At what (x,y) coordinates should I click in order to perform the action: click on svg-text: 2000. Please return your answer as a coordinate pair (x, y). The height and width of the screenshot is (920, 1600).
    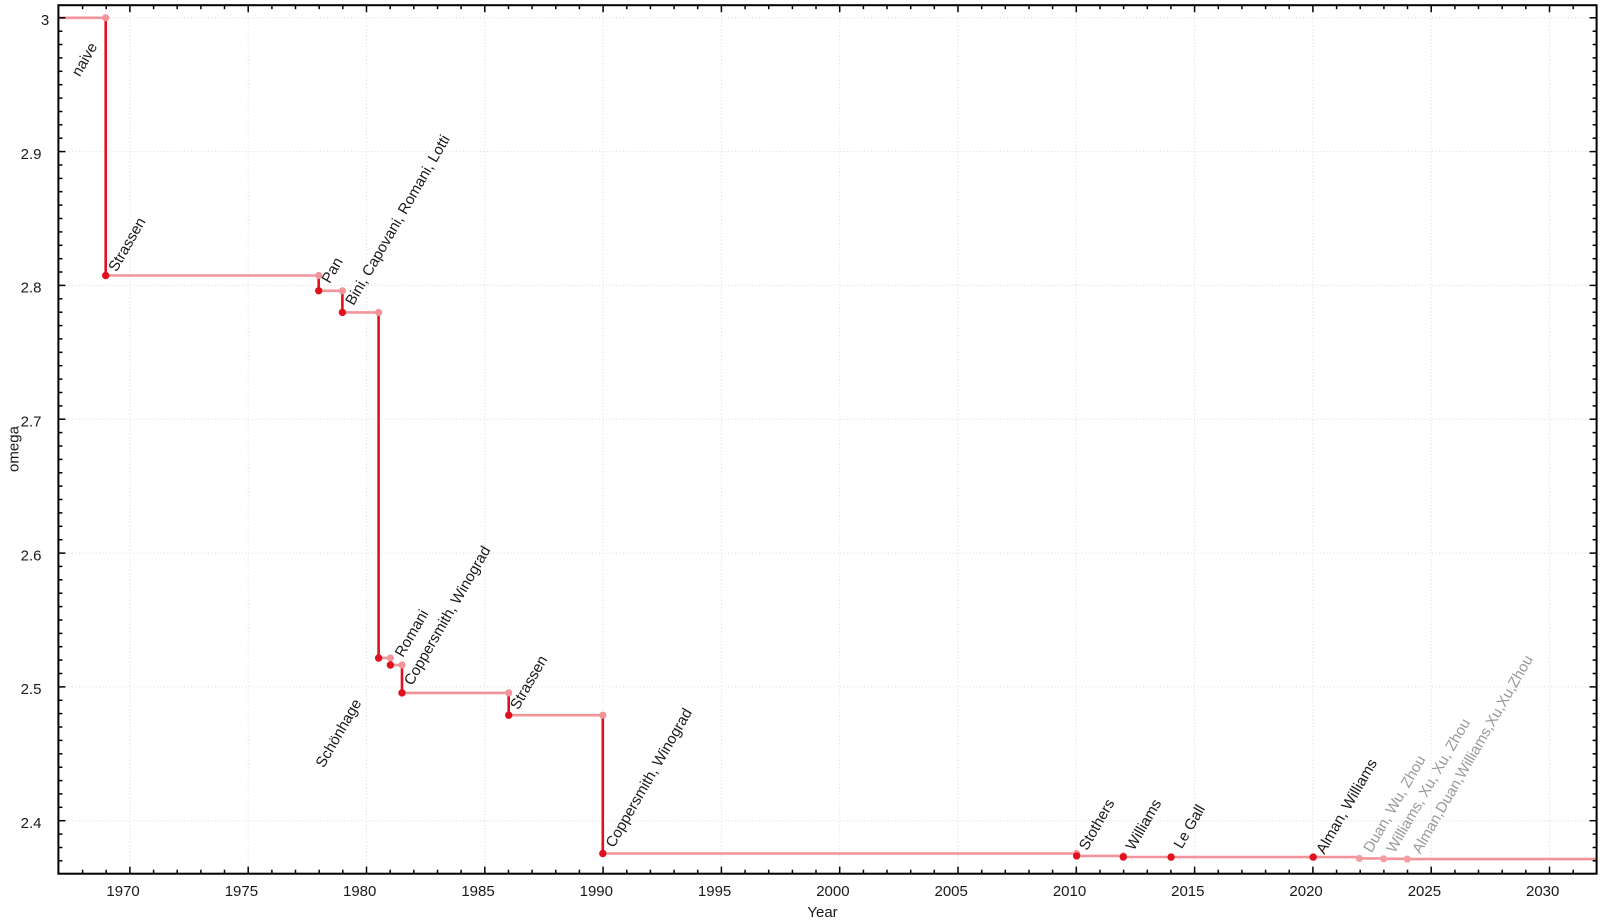
    Looking at the image, I should click on (832, 891).